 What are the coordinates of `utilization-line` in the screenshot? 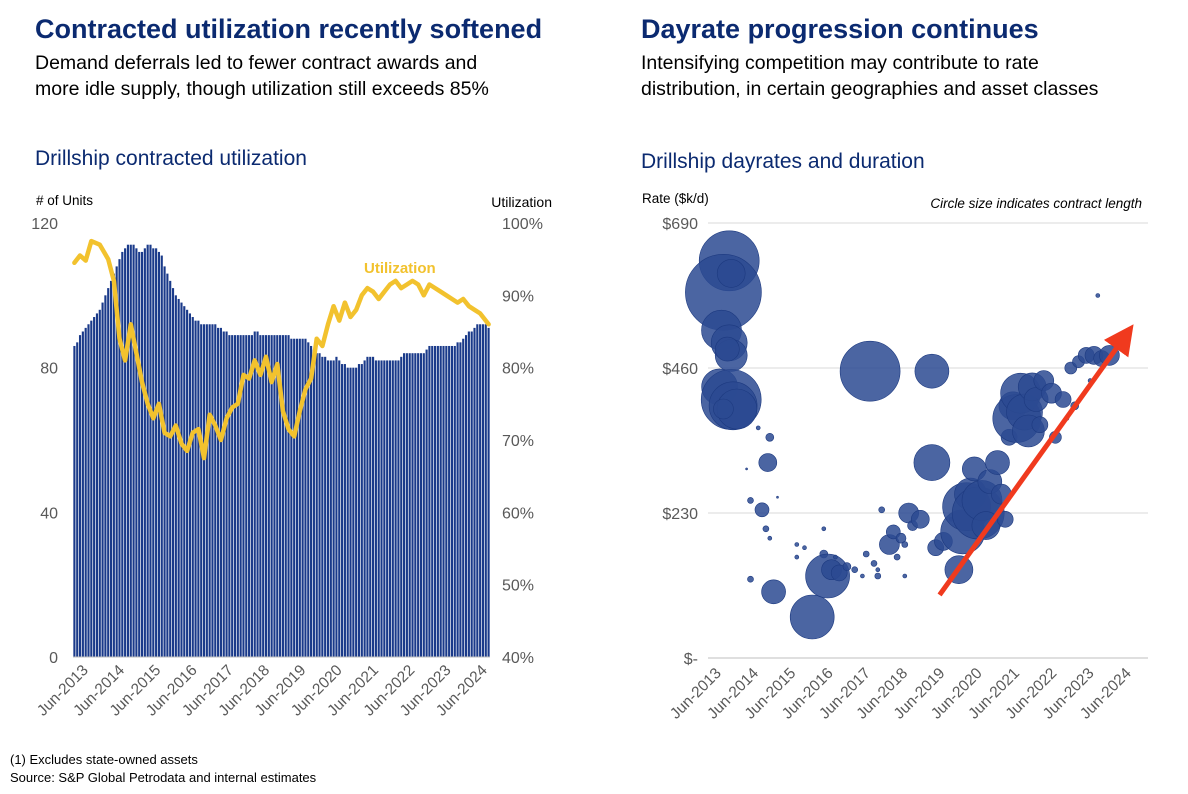 It's located at (281, 349).